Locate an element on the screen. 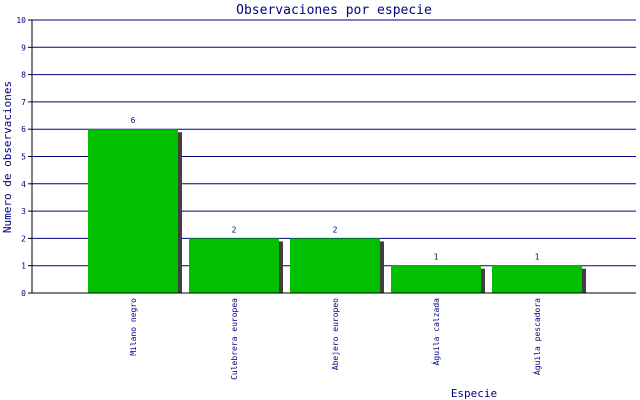 This screenshot has height=400, width=640. y-axis-label: Numero de observaciones is located at coordinates (7, 157).